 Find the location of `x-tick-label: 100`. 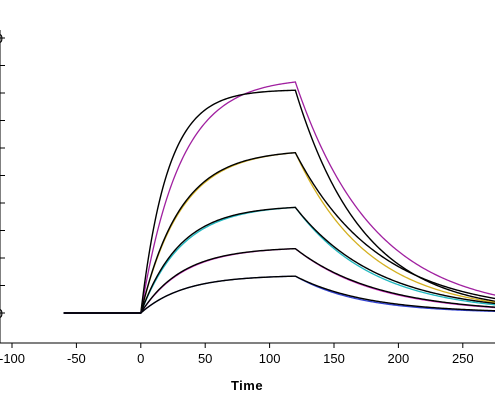

x-tick-label: 100 is located at coordinates (270, 358).